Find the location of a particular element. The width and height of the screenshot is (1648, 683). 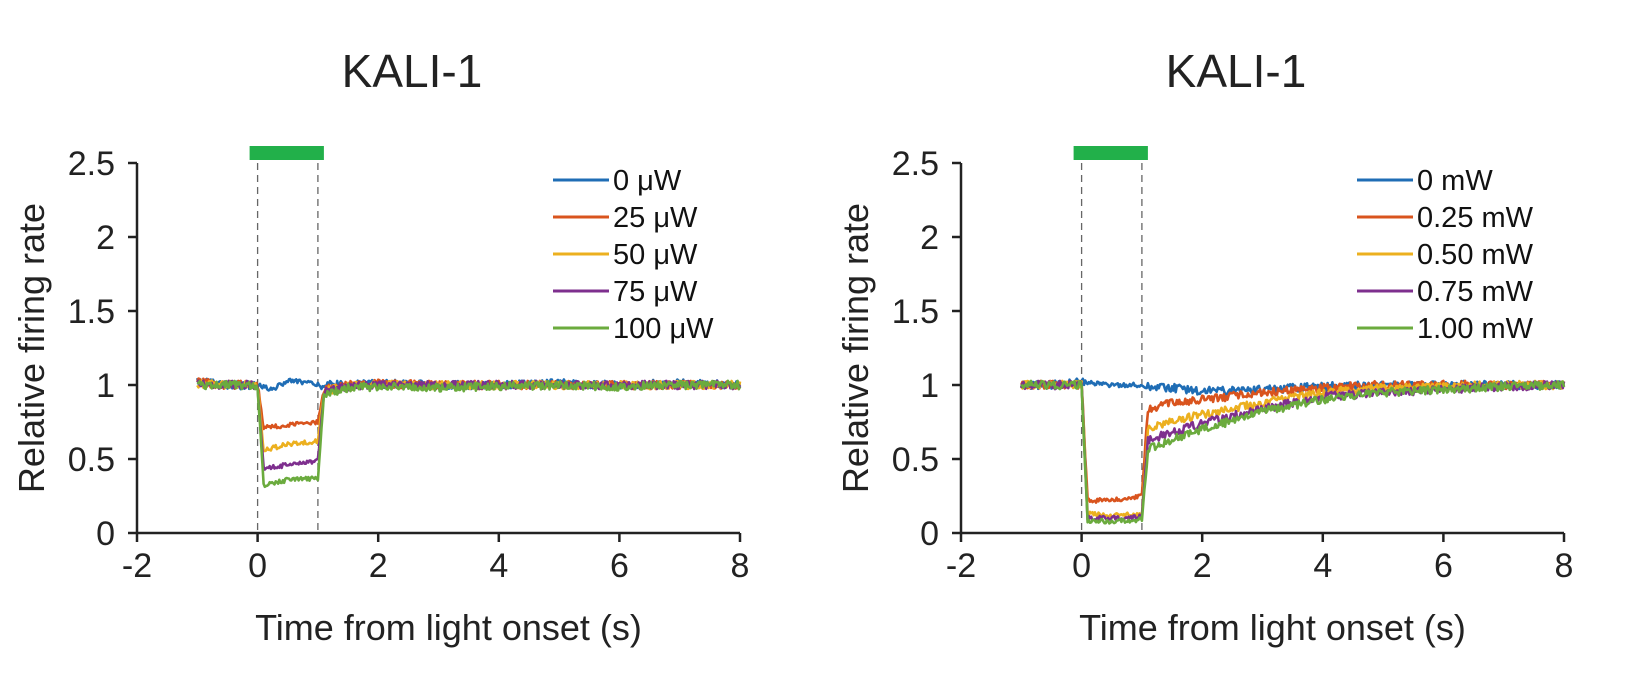

legend-label: 50 μW is located at coordinates (655, 255).